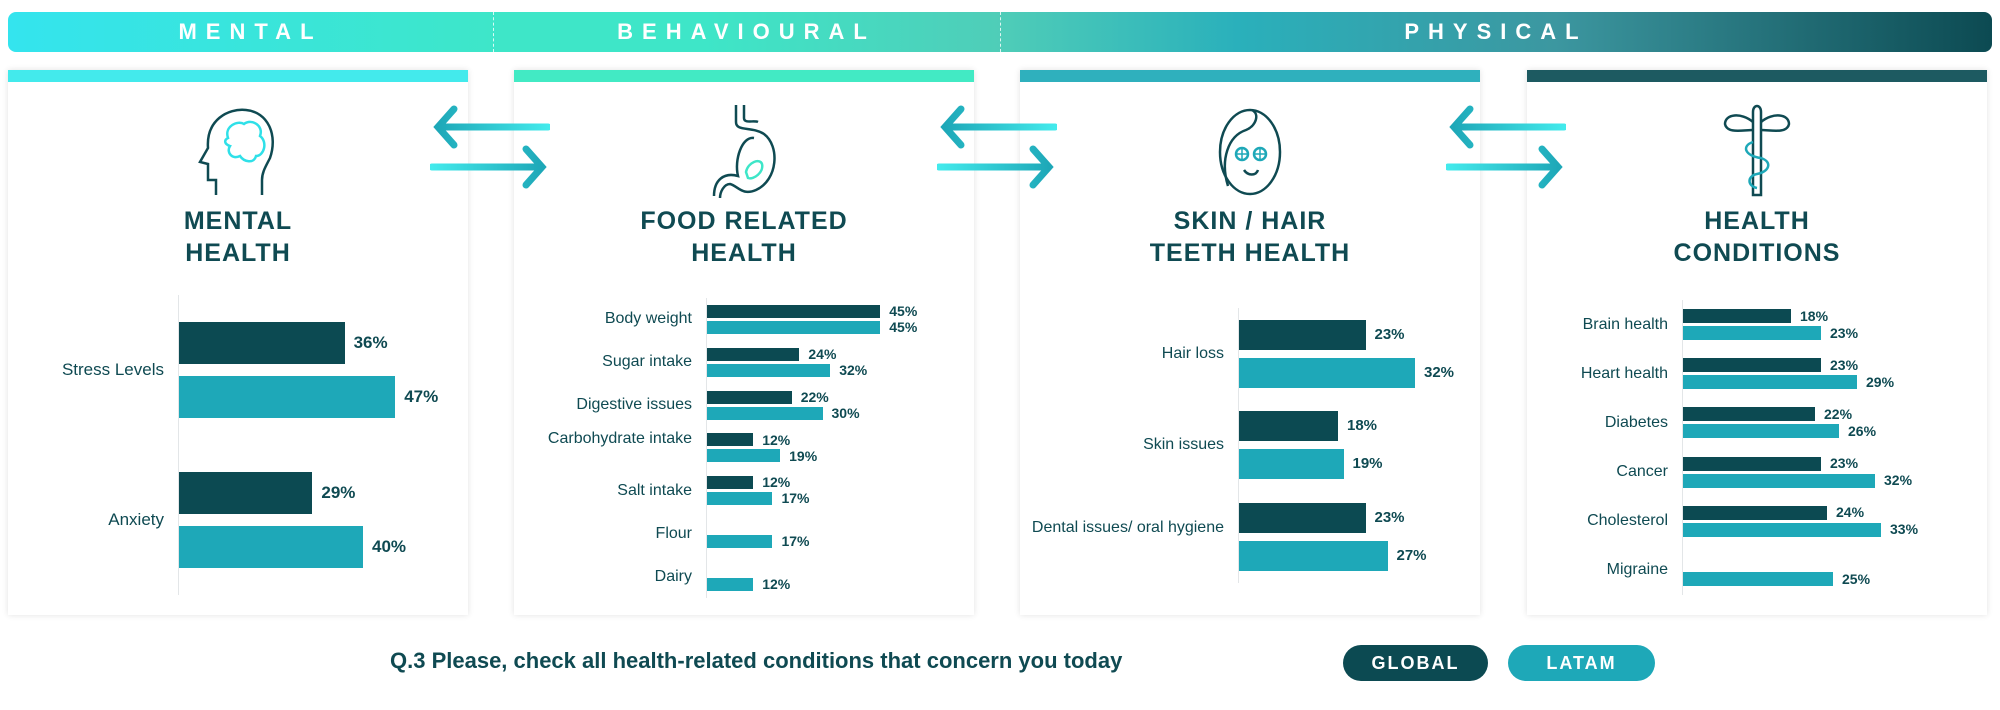 The image size is (2000, 710). Describe the element at coordinates (648, 319) in the screenshot. I see `category-label: Body weight` at that location.